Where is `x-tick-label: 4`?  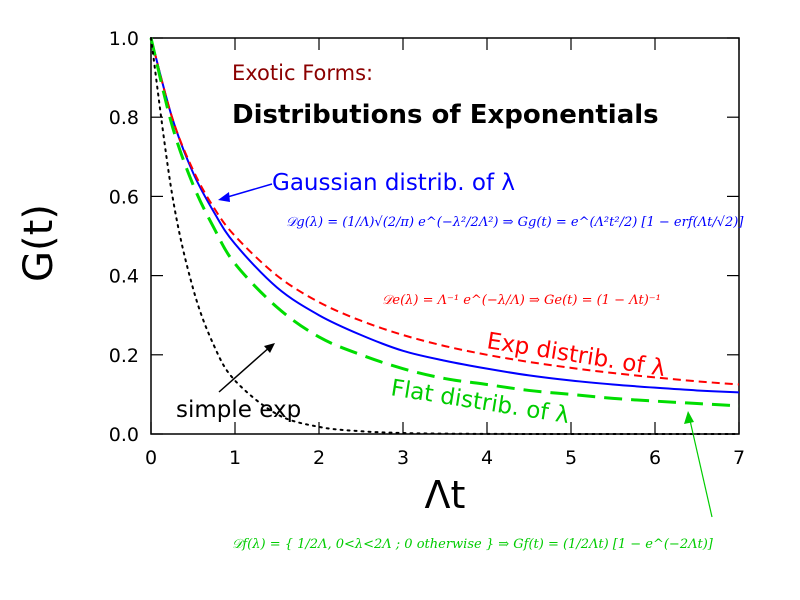 x-tick-label: 4 is located at coordinates (487, 458).